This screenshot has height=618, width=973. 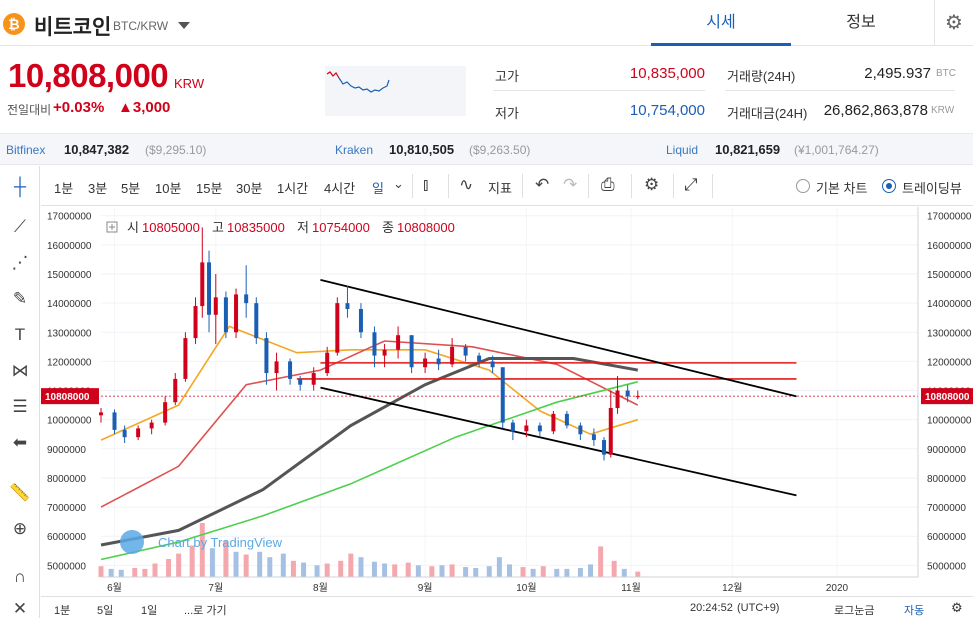 I want to click on last-price-label-right: 10808000, so click(x=947, y=397).